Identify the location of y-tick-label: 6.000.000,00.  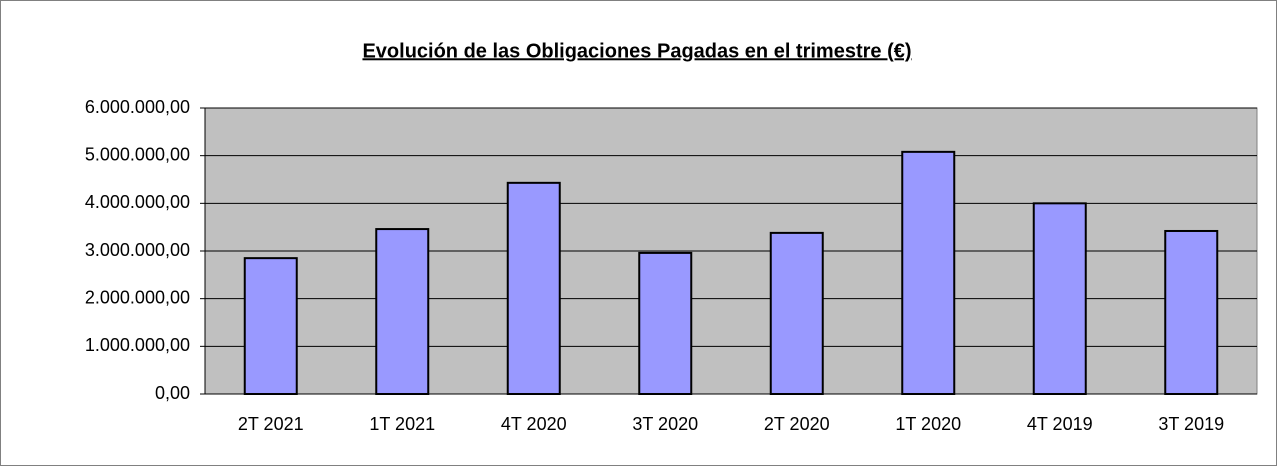
(137, 107).